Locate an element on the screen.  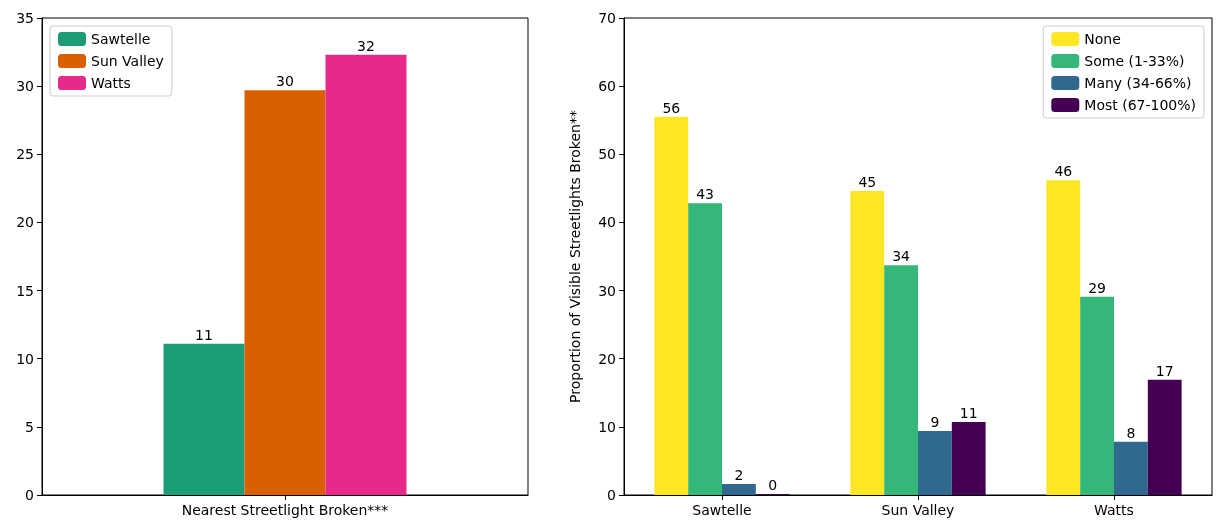
legend-label: Sawtelle is located at coordinates (121, 39).